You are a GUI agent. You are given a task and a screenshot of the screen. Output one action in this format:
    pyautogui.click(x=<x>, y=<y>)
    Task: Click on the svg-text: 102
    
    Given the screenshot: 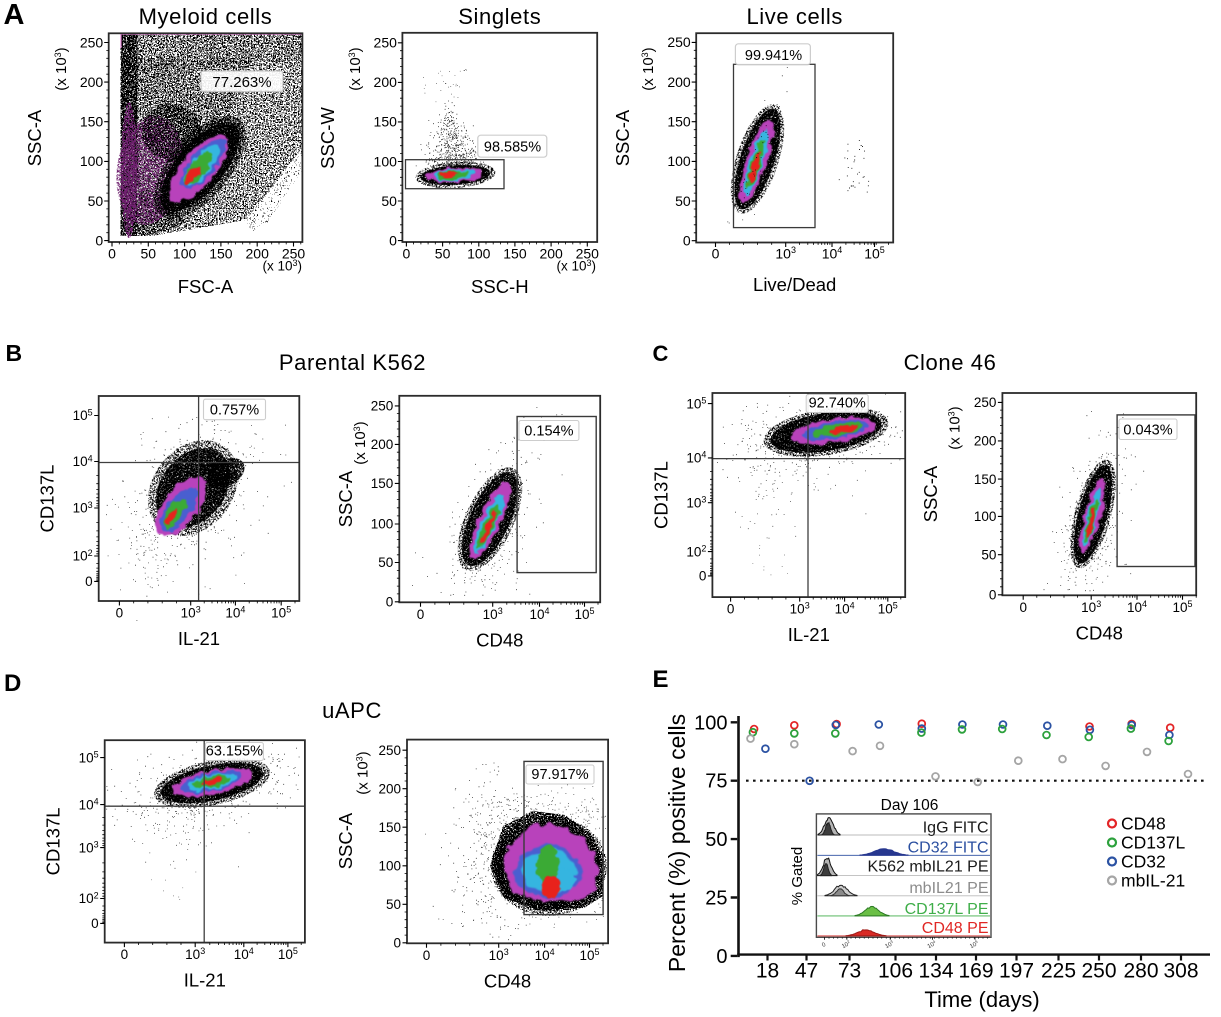 What is the action you would take?
    pyautogui.click(x=846, y=945)
    